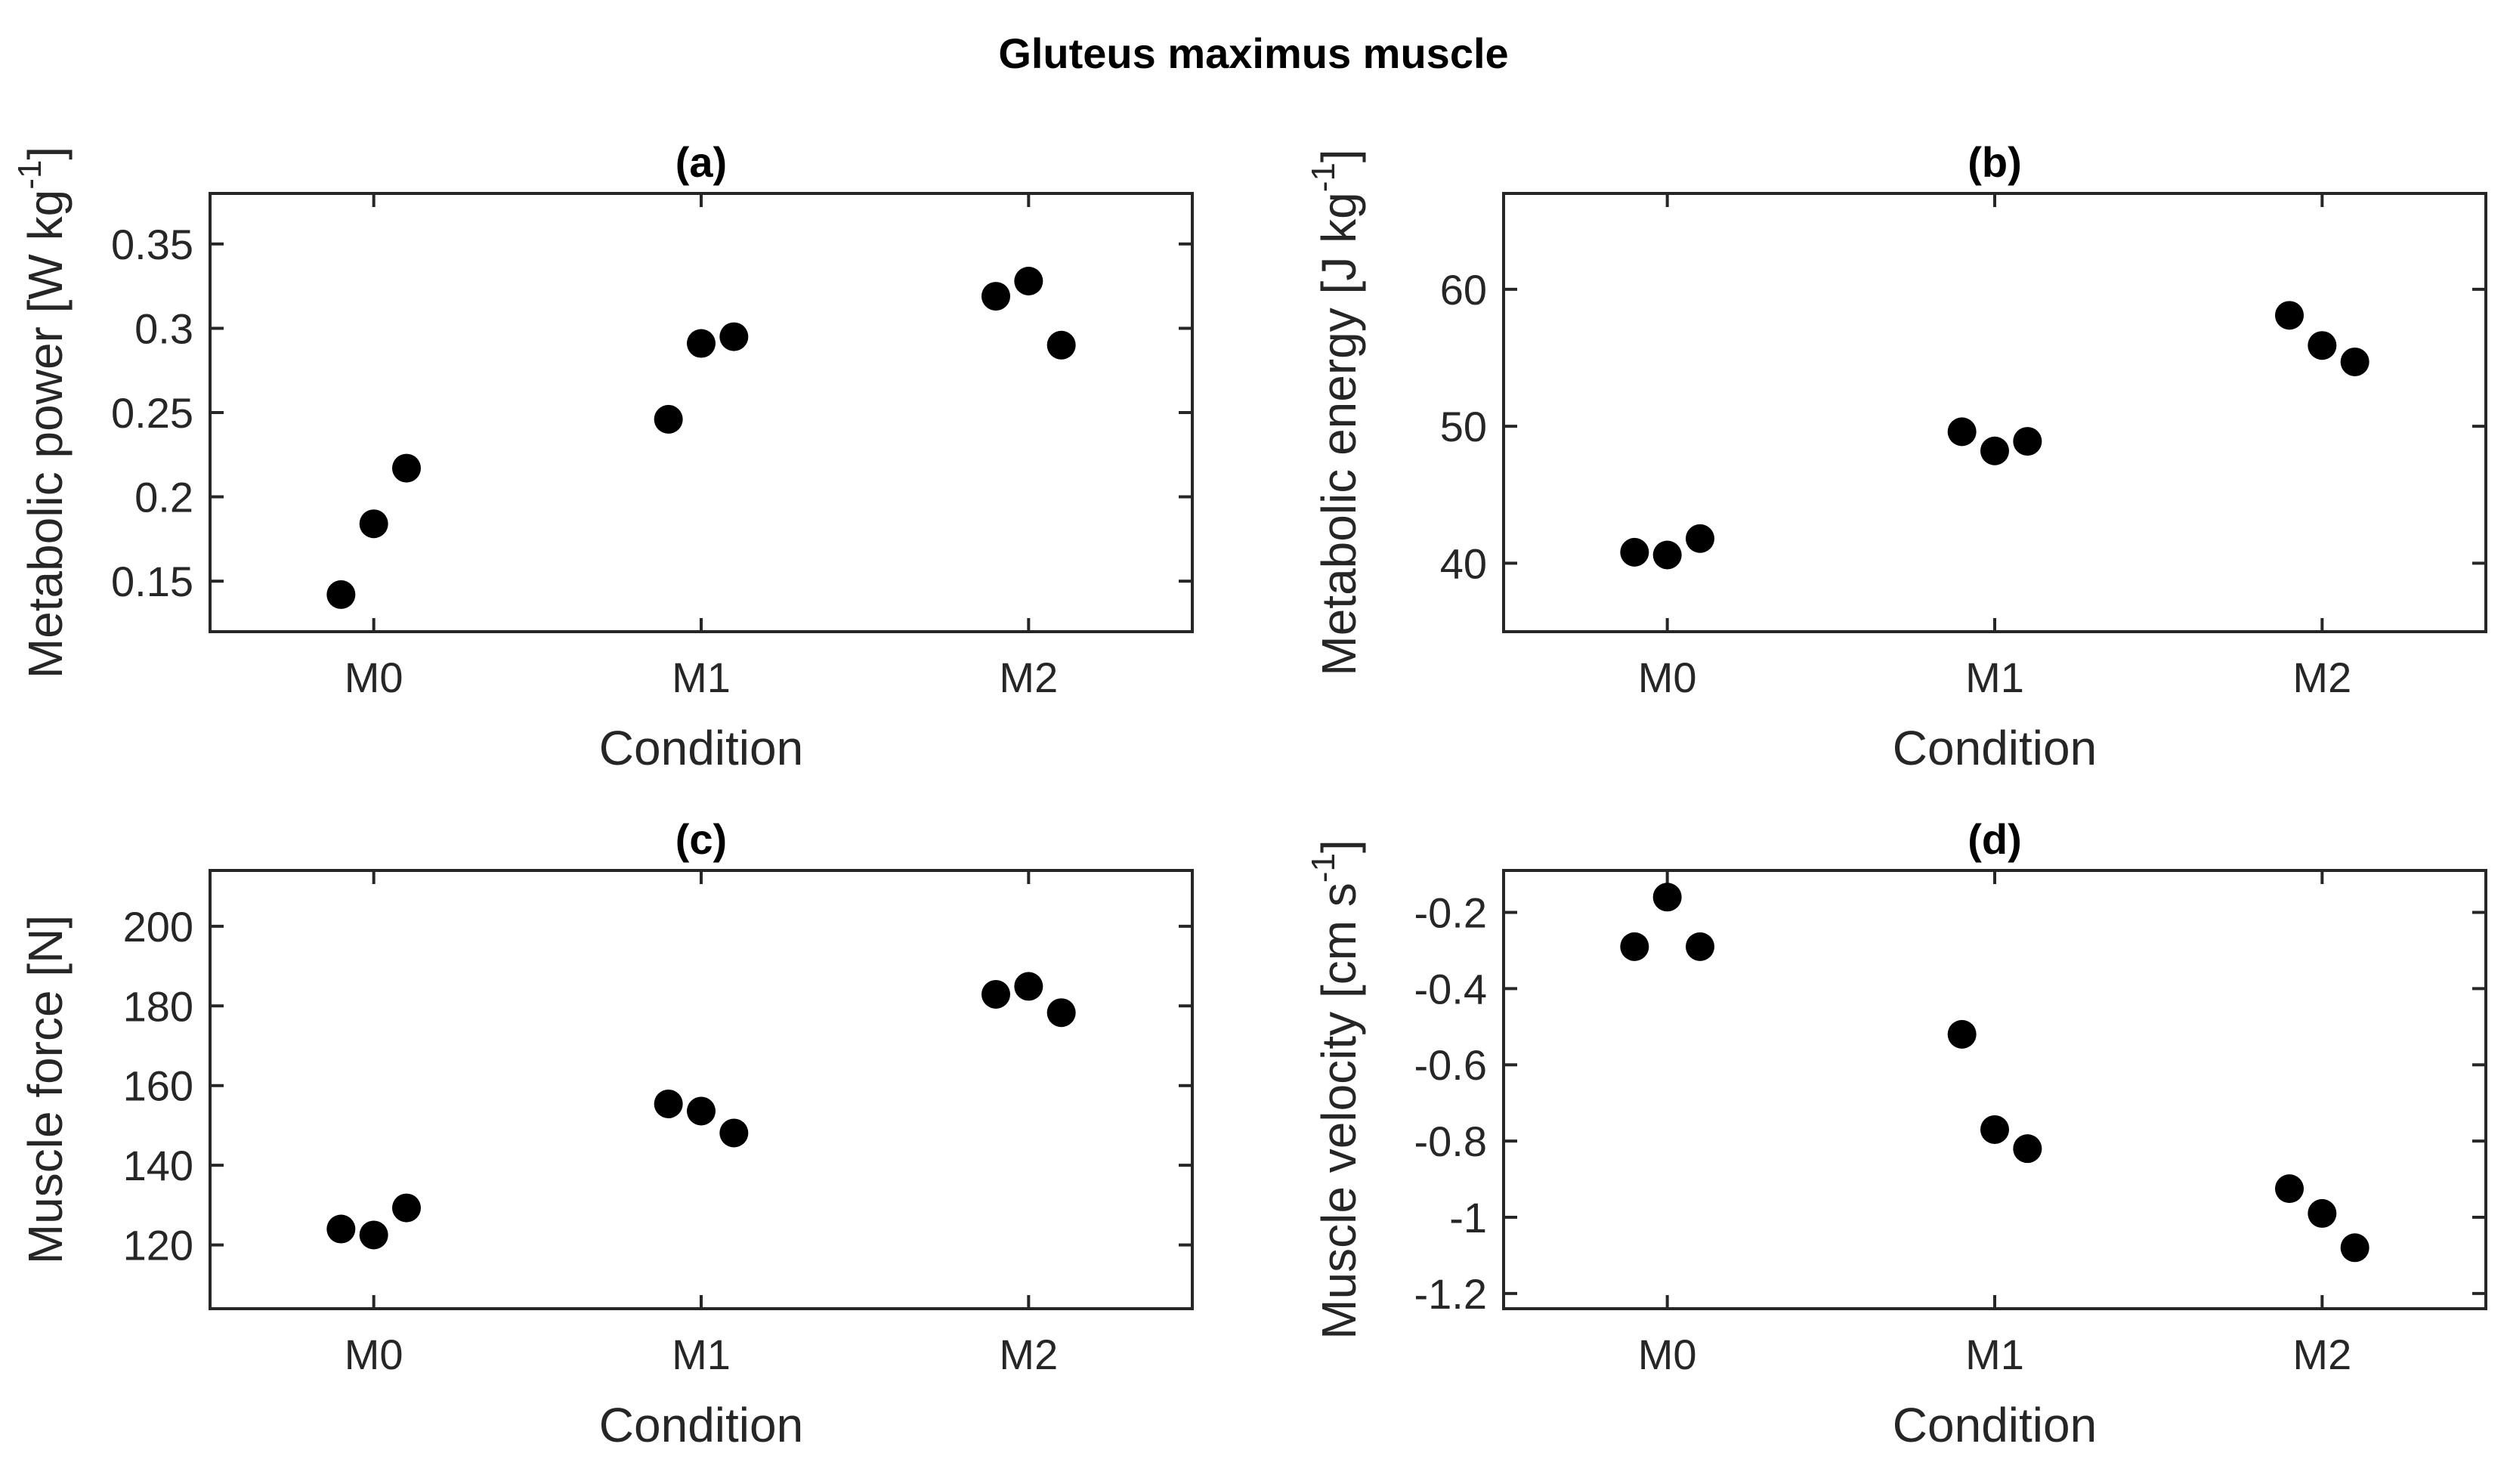 The width and height of the screenshot is (2507, 1484). What do you see at coordinates (163, 497) in the screenshot?
I see `y-tick-label: 0.2` at bounding box center [163, 497].